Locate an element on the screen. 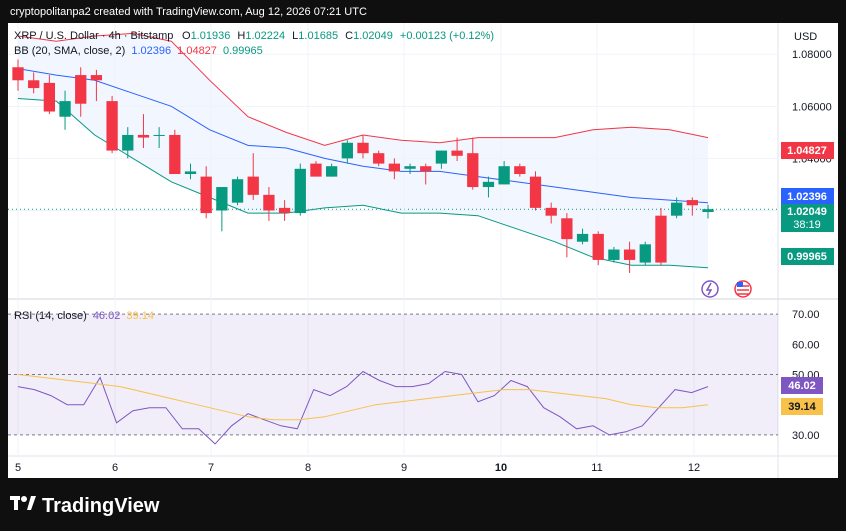 Image resolution: width=846 pixels, height=531 pixels. time-tick-label: 8 is located at coordinates (308, 468).